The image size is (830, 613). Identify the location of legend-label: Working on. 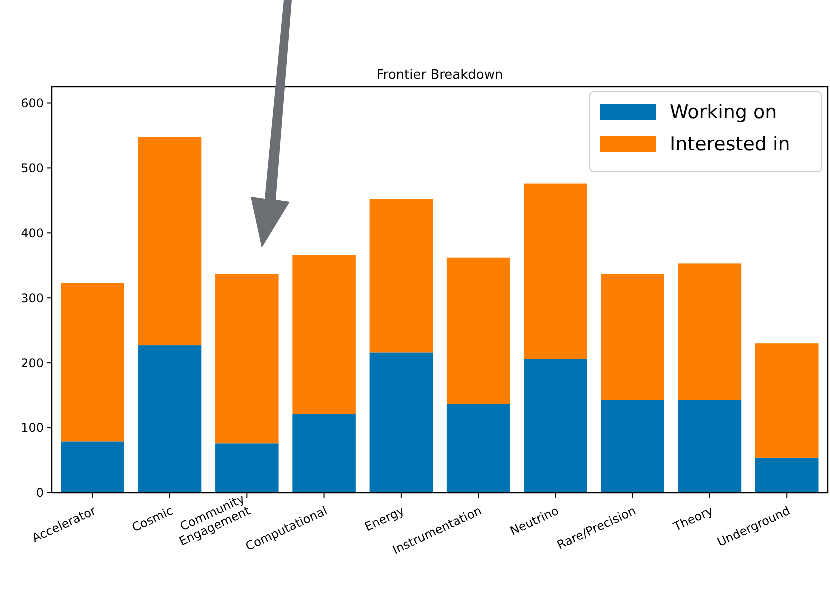
(724, 113).